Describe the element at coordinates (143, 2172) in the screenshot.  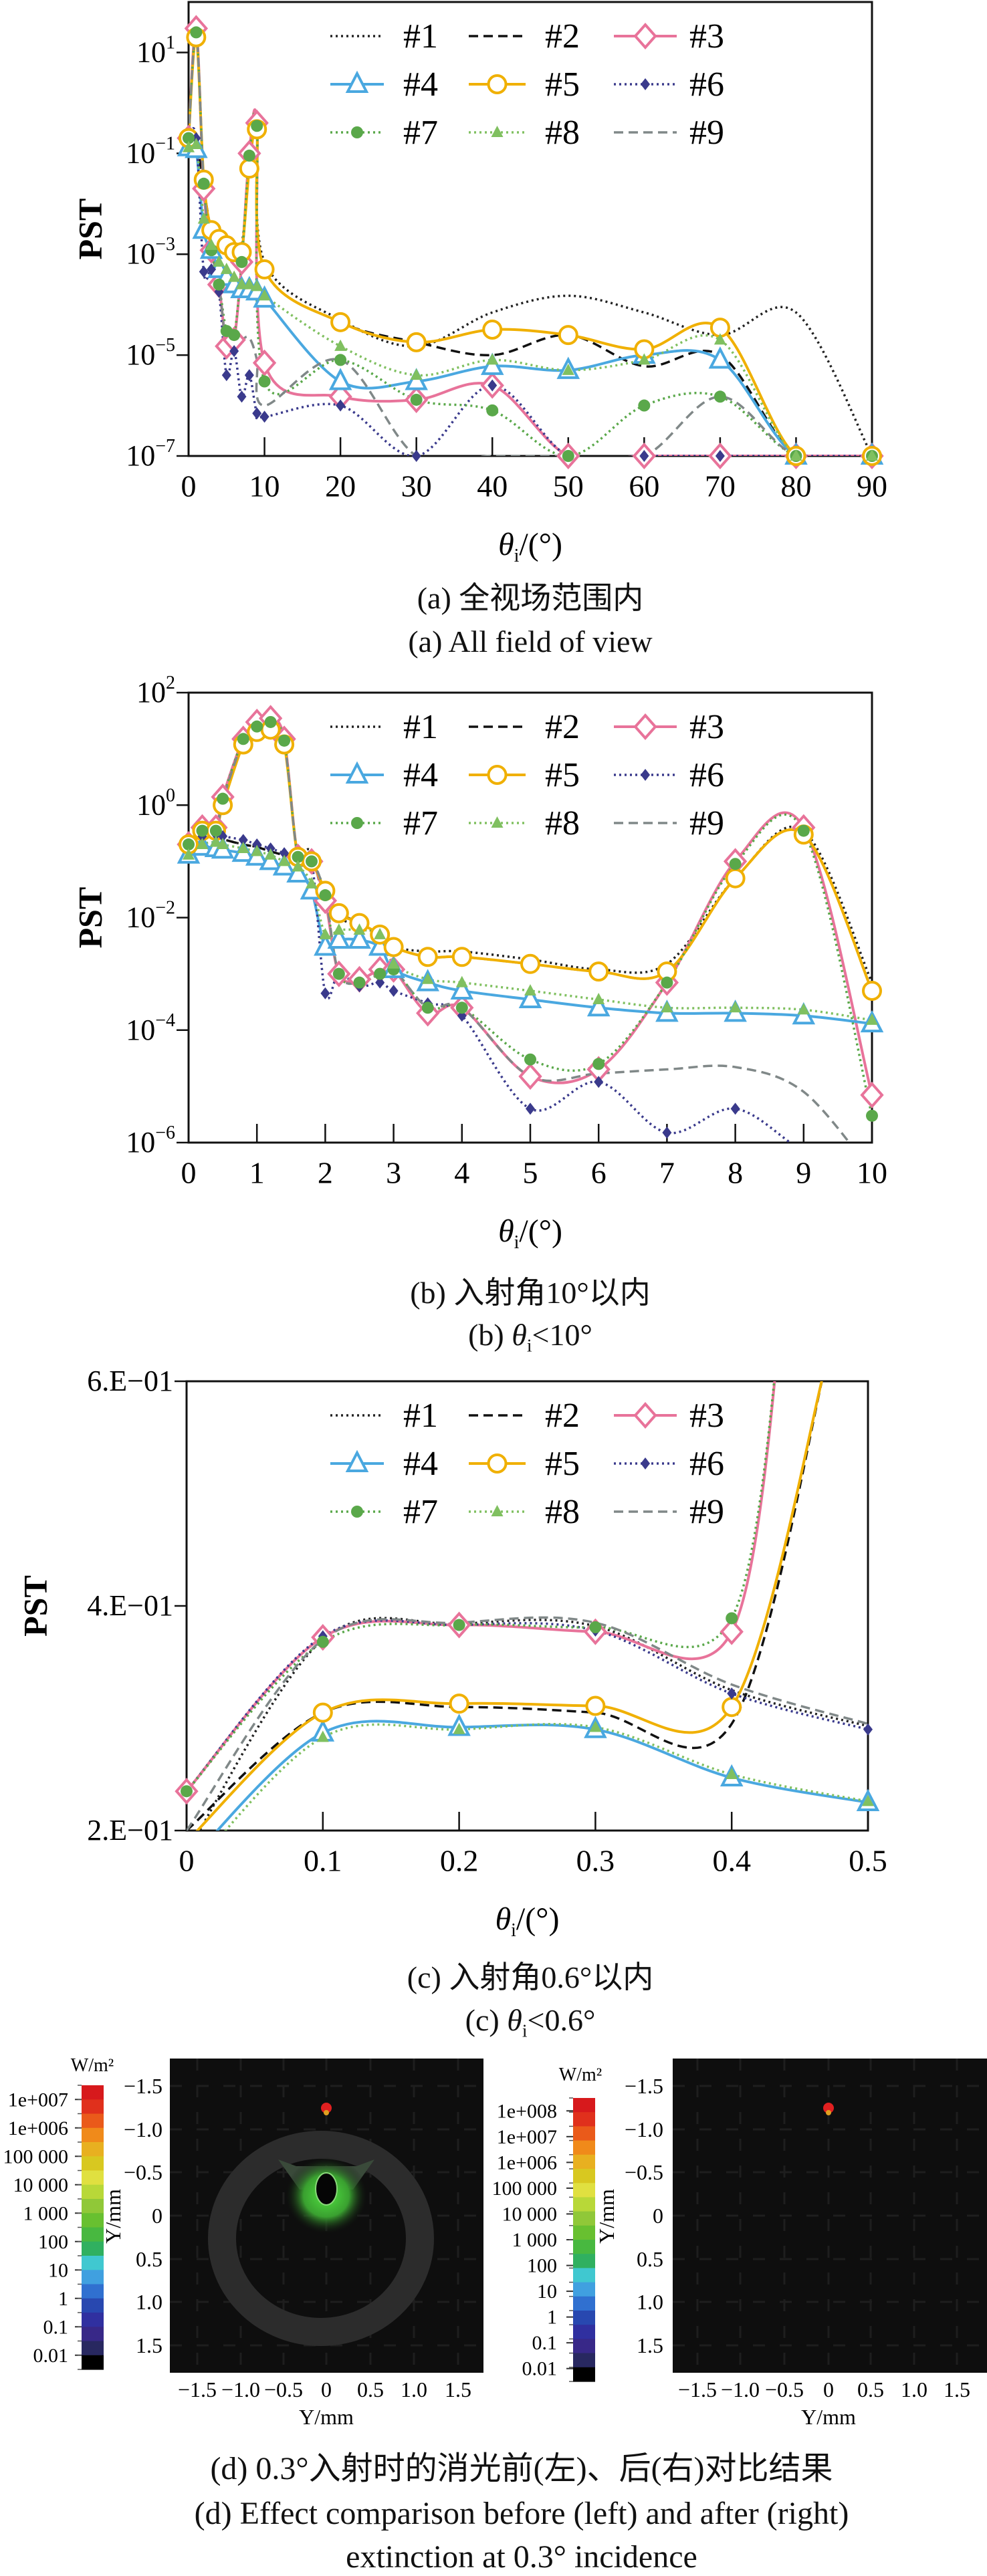
I see `y-tick-label: −0.5` at that location.